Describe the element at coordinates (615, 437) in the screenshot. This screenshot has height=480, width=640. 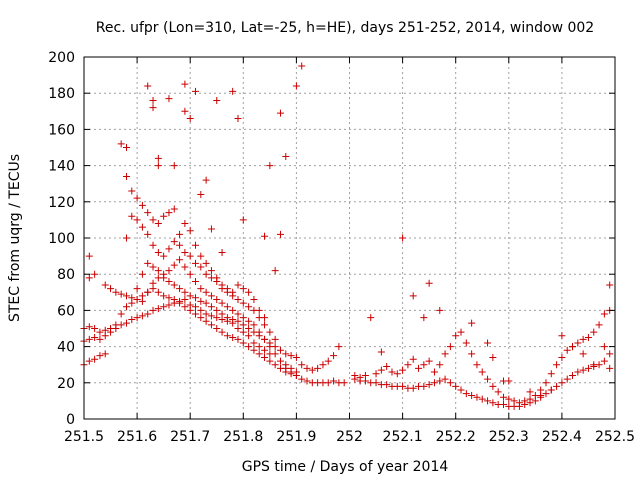
I see `x-tick-label: 252.5` at that location.